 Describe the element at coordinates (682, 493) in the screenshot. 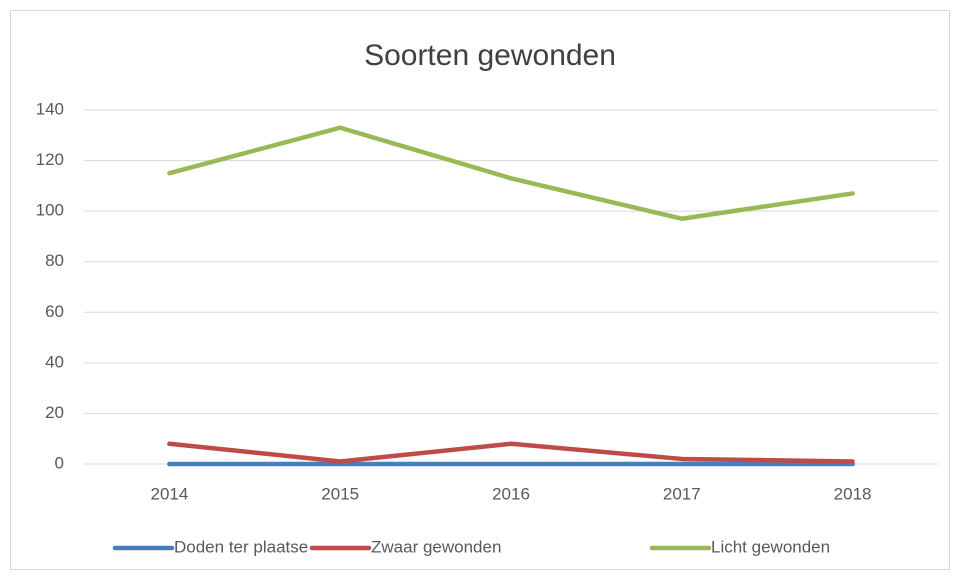

I see `x-tick-label: 2017` at that location.